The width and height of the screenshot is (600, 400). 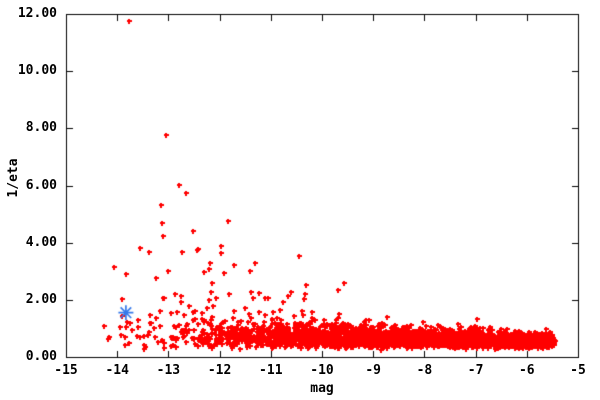 What do you see at coordinates (475, 370) in the screenshot?
I see `x-tick-label-n7: -7` at bounding box center [475, 370].